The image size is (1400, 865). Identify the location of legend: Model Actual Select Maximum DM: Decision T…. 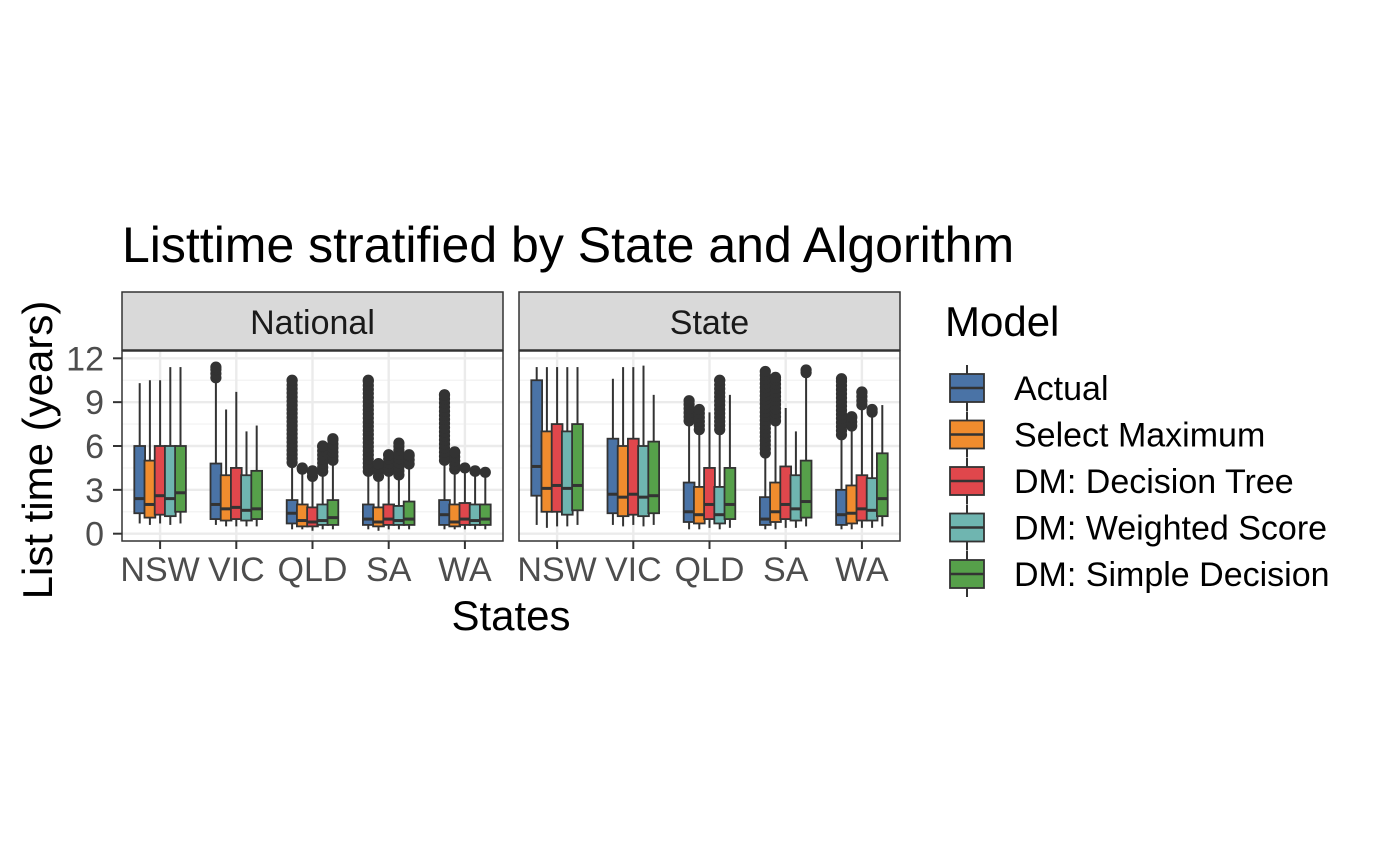
(1137, 447).